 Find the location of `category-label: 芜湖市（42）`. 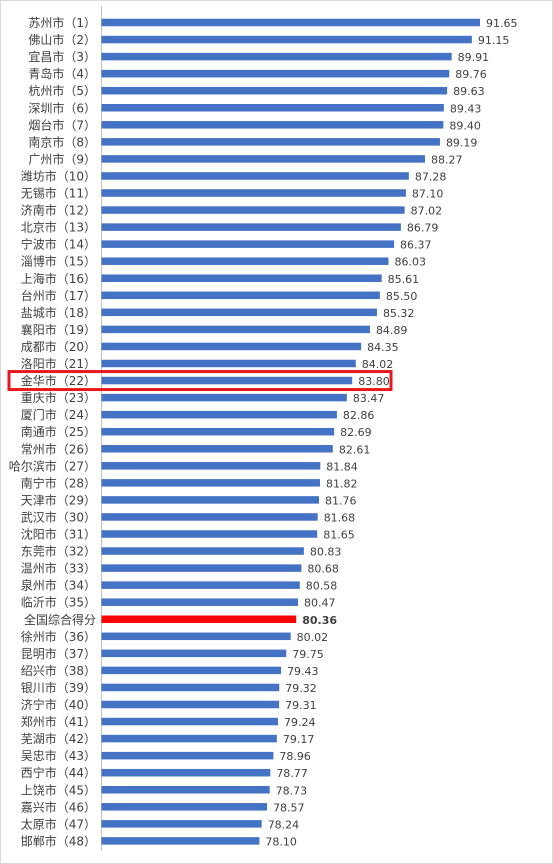

category-label: 芜湖市（42） is located at coordinates (58, 738).